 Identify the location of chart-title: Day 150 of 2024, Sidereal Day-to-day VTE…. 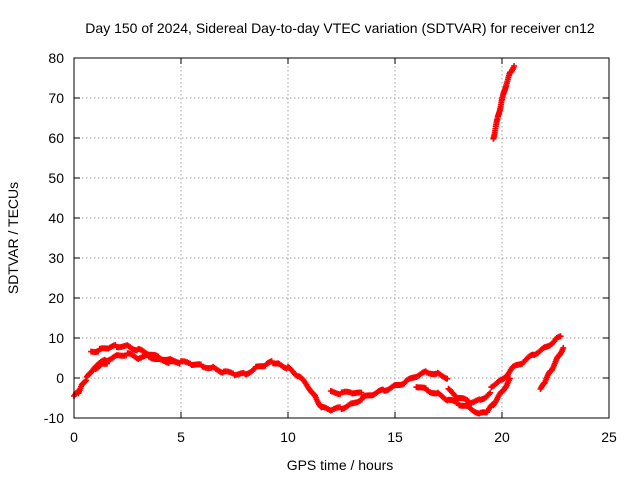
(340, 28).